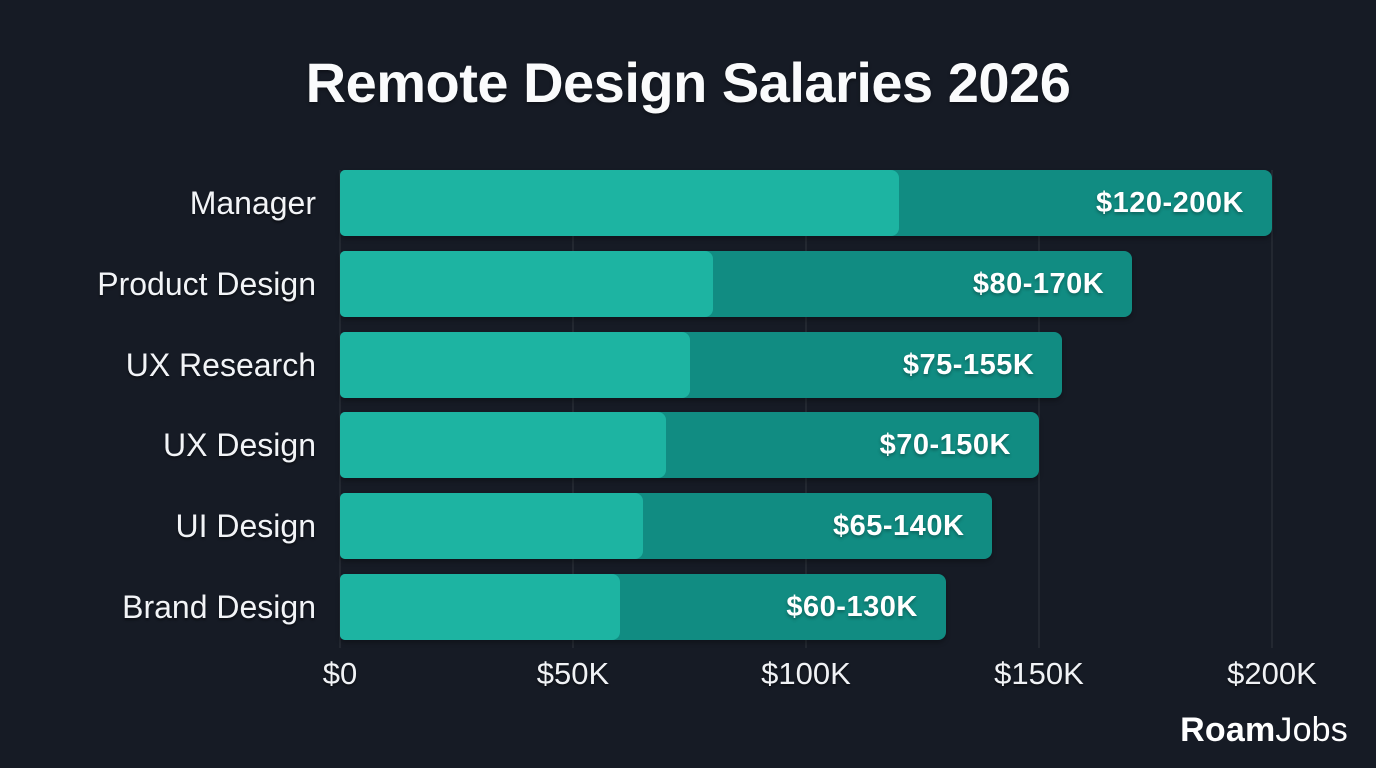  I want to click on category-label: Brand Design, so click(219, 607).